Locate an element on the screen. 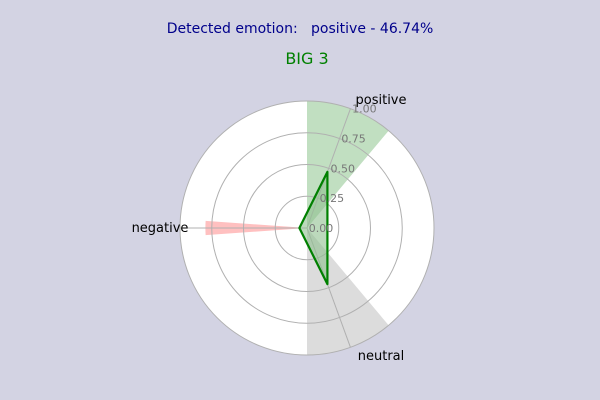  detected-emotion-value: positive - 46.74% is located at coordinates (372, 29).